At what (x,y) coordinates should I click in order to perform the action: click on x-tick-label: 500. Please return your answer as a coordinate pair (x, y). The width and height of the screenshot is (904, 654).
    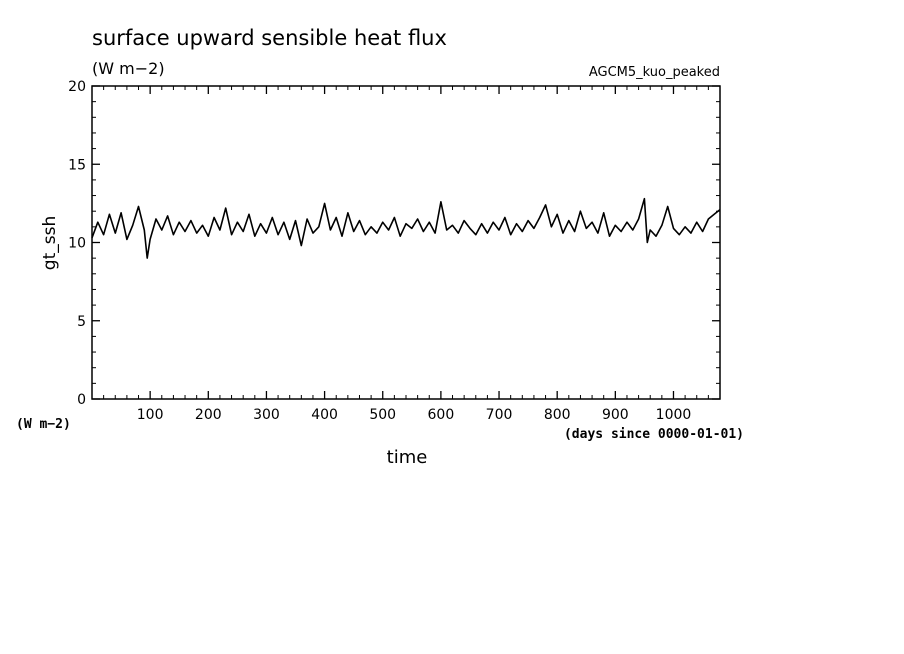
    Looking at the image, I should click on (382, 415).